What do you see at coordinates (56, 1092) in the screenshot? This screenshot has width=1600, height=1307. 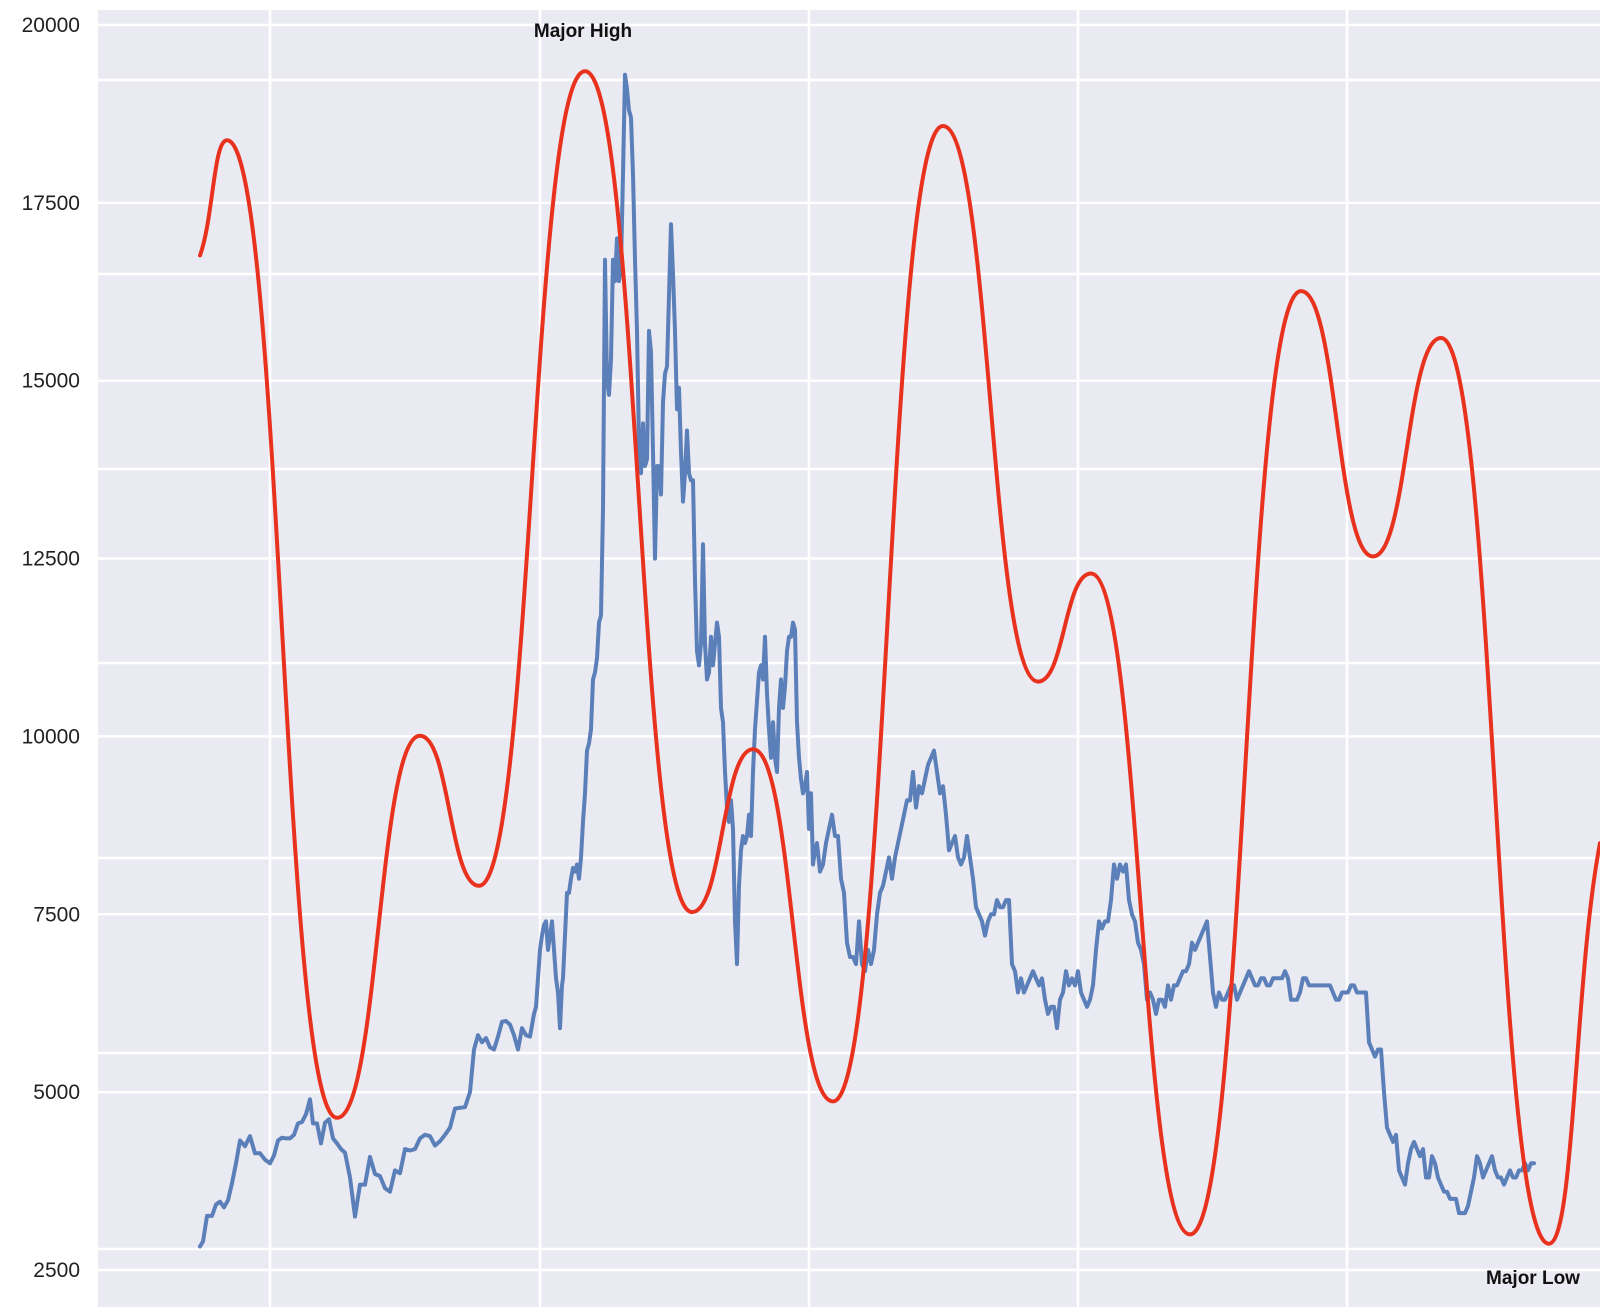 I see `y-tick-label: 5000` at bounding box center [56, 1092].